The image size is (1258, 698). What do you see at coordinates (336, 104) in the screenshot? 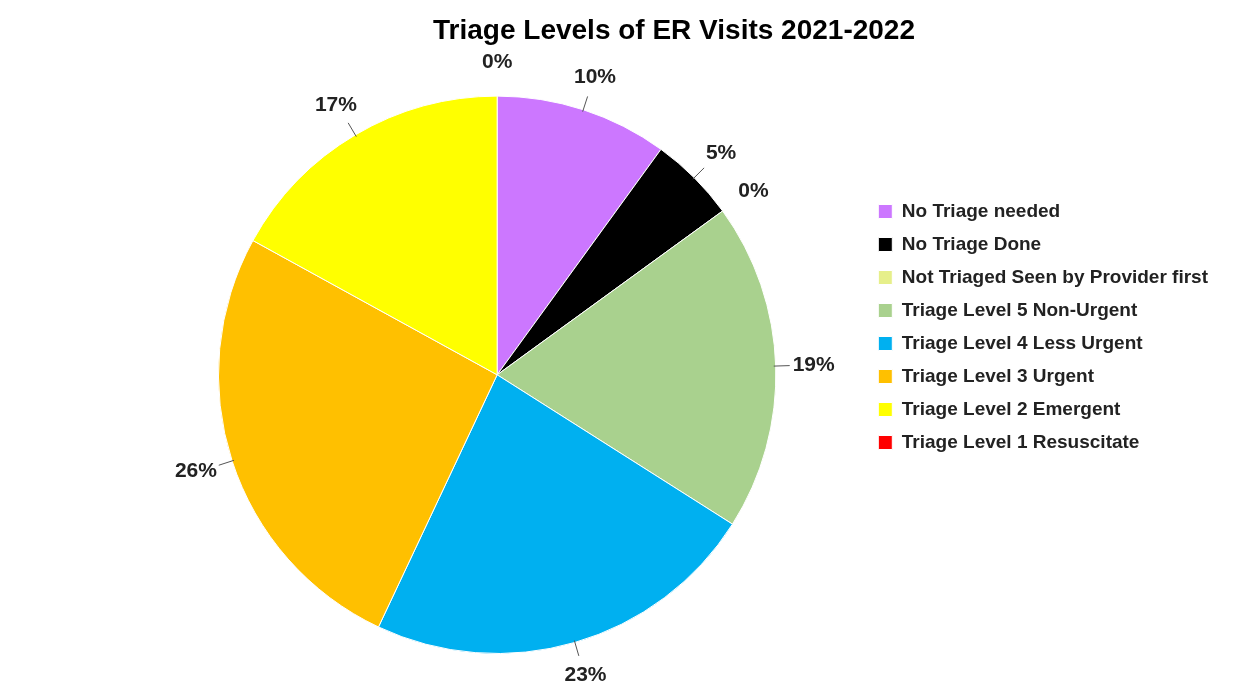
I see `data-label: 17%` at bounding box center [336, 104].